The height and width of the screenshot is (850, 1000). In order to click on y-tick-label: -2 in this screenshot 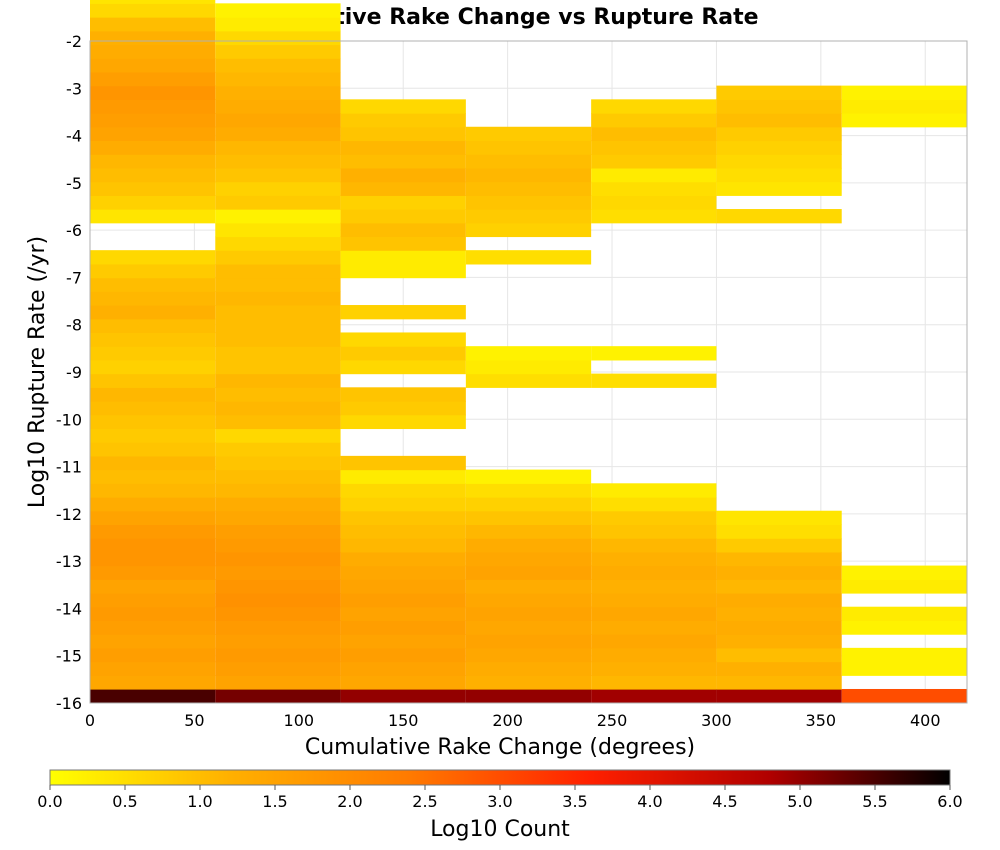, I will do `click(74, 41)`.